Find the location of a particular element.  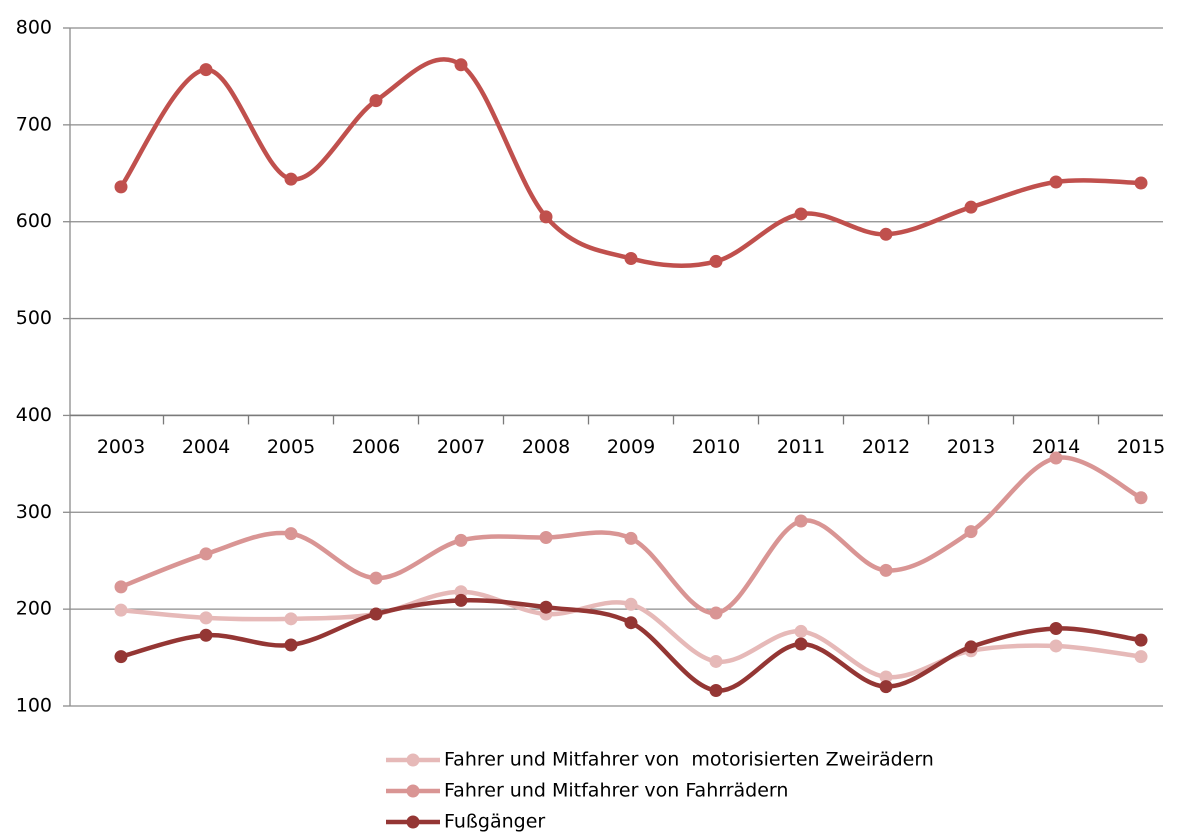

y-tick-label: 200 is located at coordinates (34, 609).